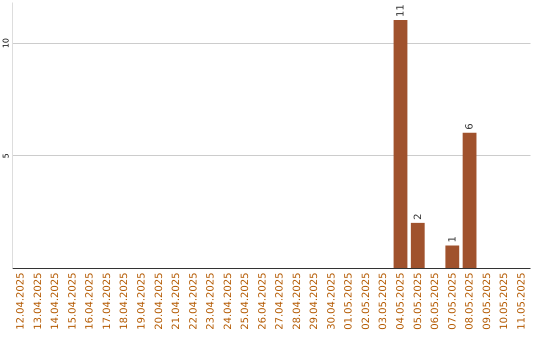 Image resolution: width=540 pixels, height=340 pixels. What do you see at coordinates (72, 301) in the screenshot?
I see `x-tick-label: 15.04.2025` at bounding box center [72, 301].